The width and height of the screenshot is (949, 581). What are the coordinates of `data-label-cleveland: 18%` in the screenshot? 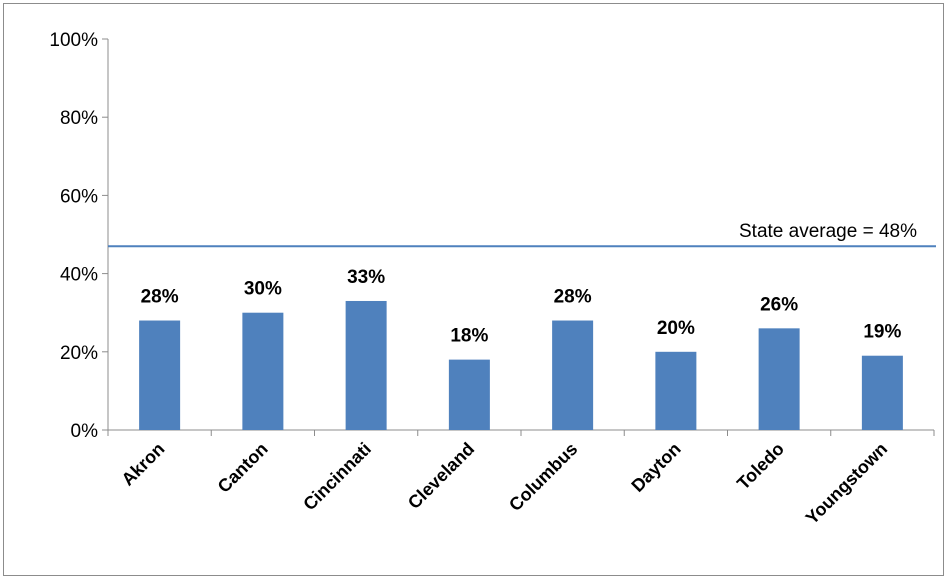 It's located at (469, 336).